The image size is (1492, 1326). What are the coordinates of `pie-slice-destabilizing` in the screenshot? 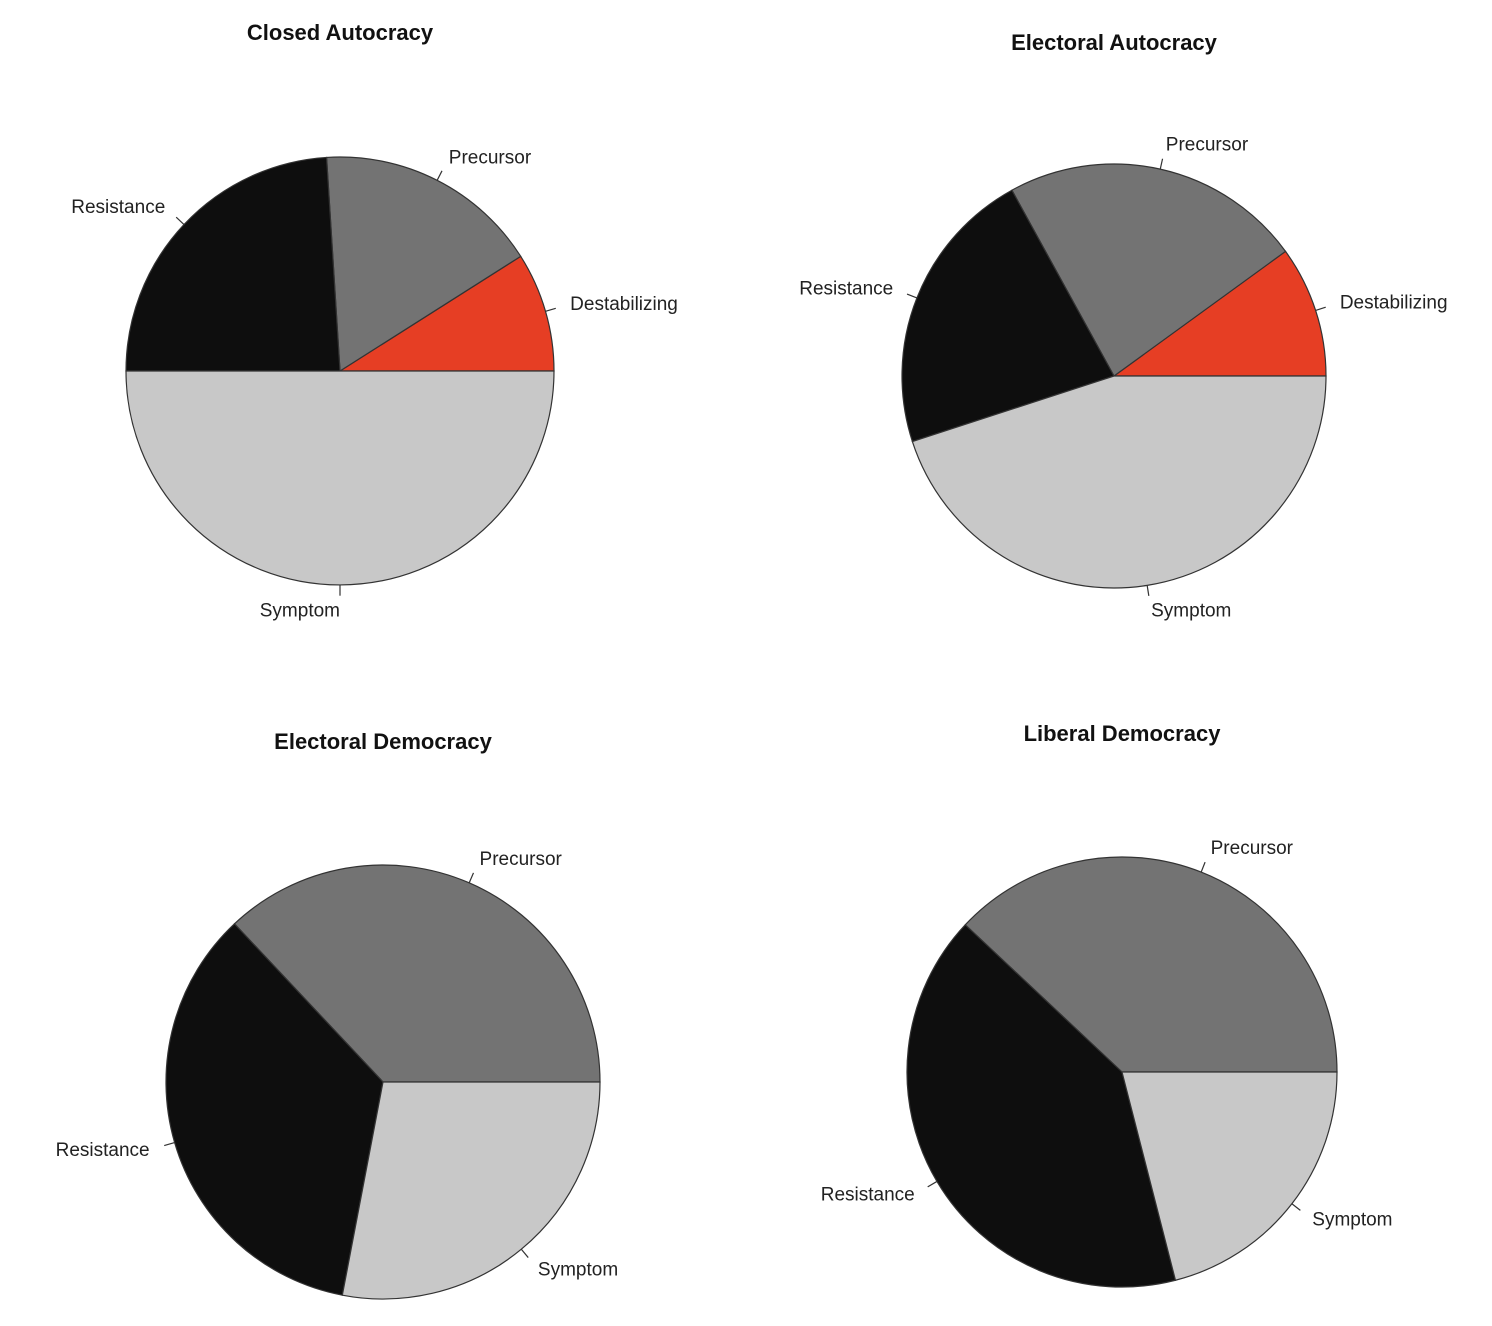 It's located at (1219, 313).